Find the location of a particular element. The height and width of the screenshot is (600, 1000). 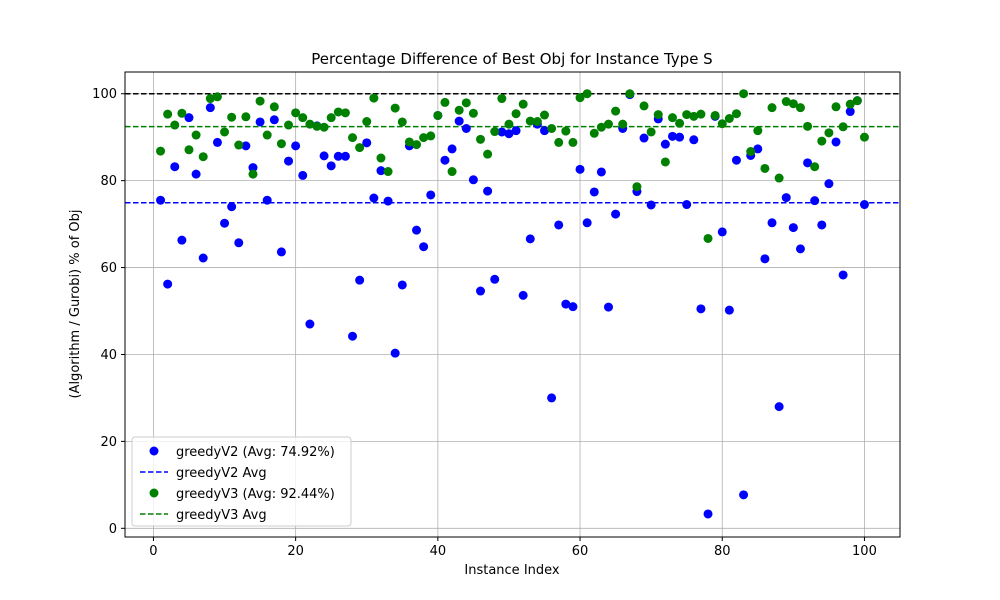

y-axis-ticks: 0 20 40 60 80 100 is located at coordinates (108, 312).